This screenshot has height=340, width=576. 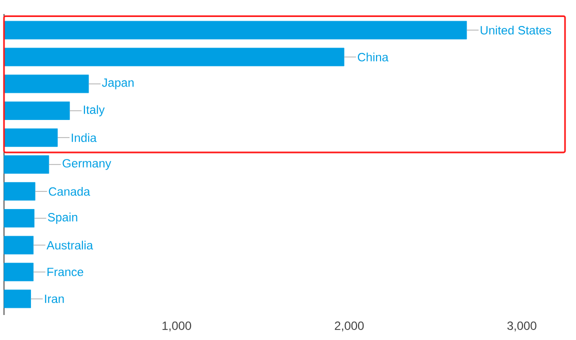 What do you see at coordinates (87, 164) in the screenshot?
I see `y-tick-label: Germany` at bounding box center [87, 164].